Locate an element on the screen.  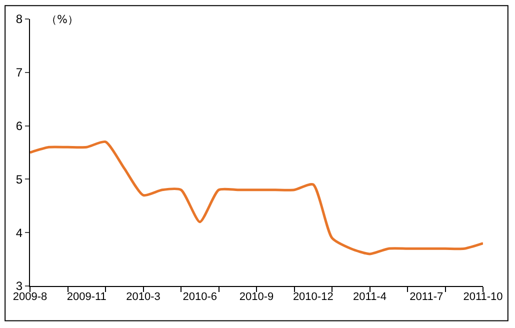
x-tick-label: 2010-12 is located at coordinates (313, 297).